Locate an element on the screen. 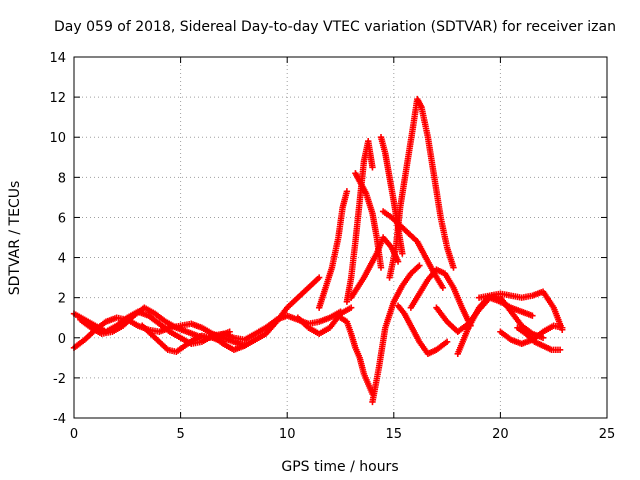 This screenshot has width=640, height=480. x-tick-label: 15 is located at coordinates (394, 434).